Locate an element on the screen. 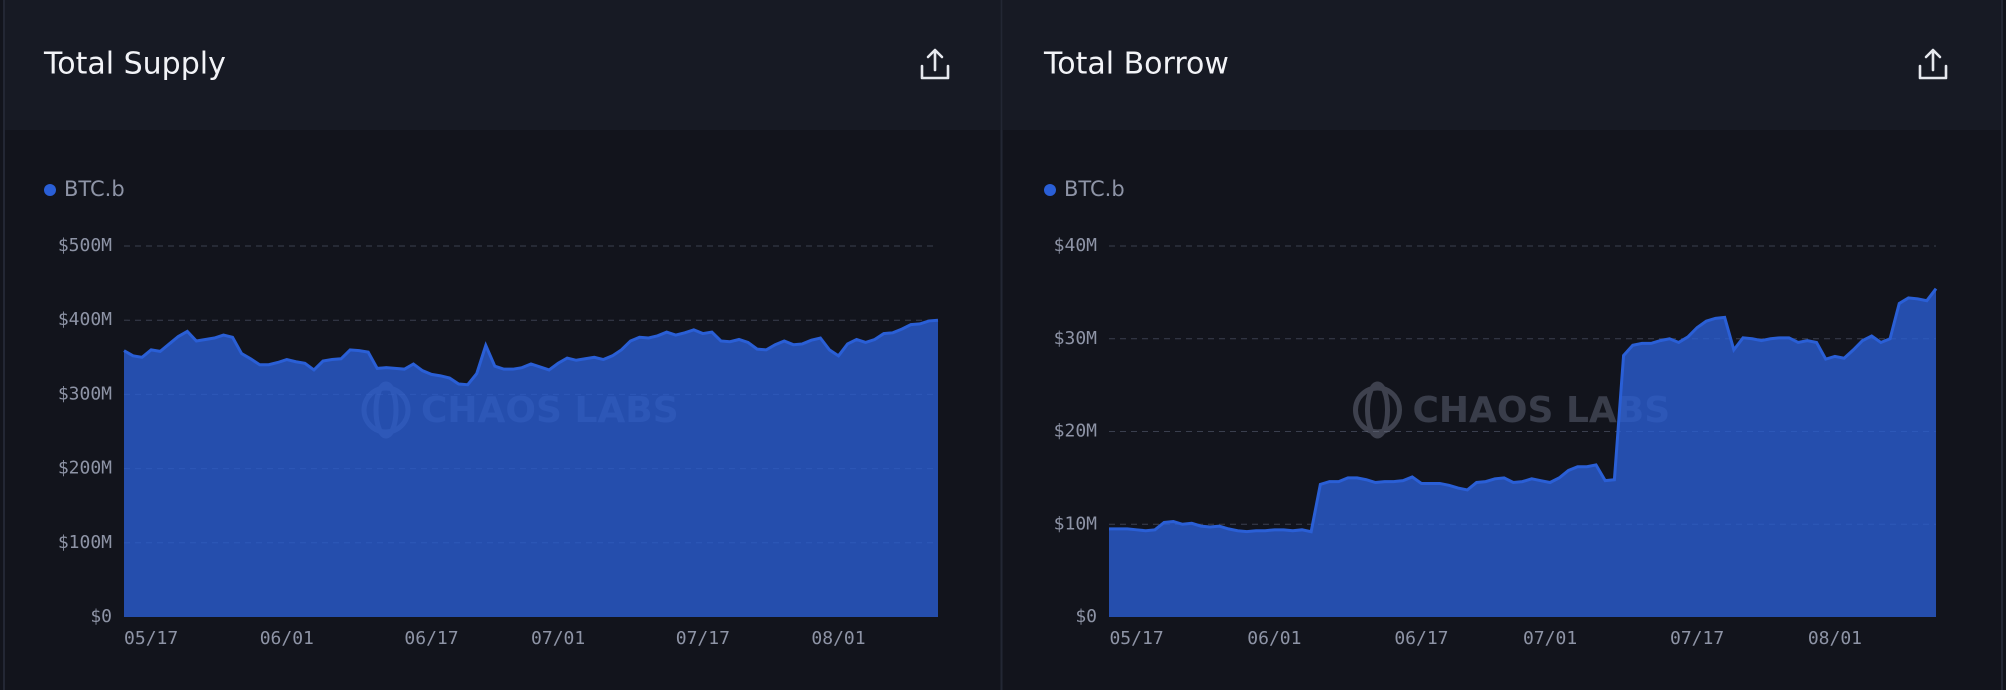 The image size is (2006, 690). chart-title: Total Supply is located at coordinates (134, 64).